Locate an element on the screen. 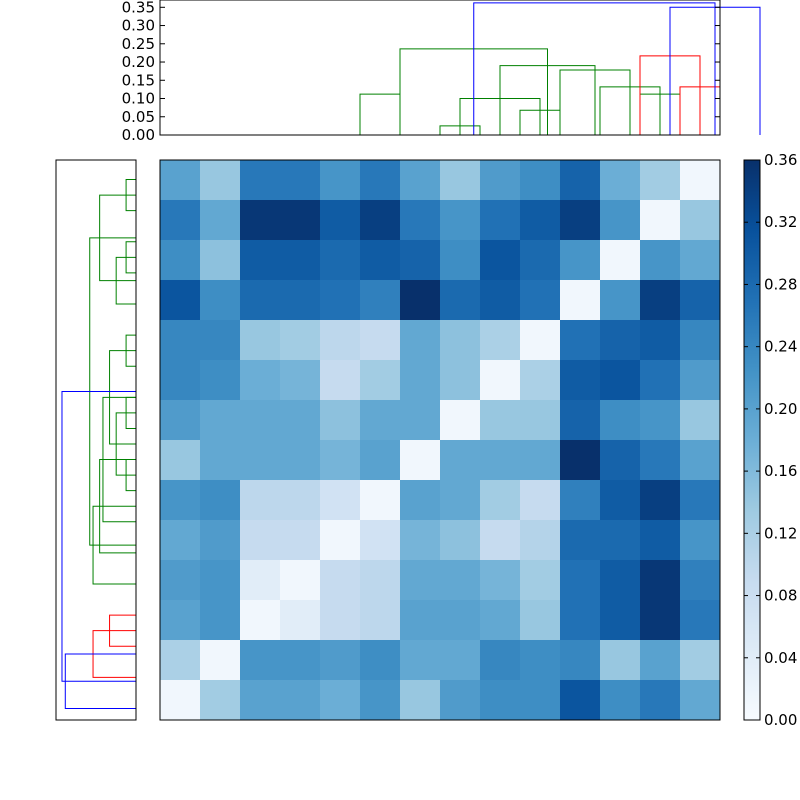 This screenshot has width=800, height=800. left-dendrogram is located at coordinates (96, 440).